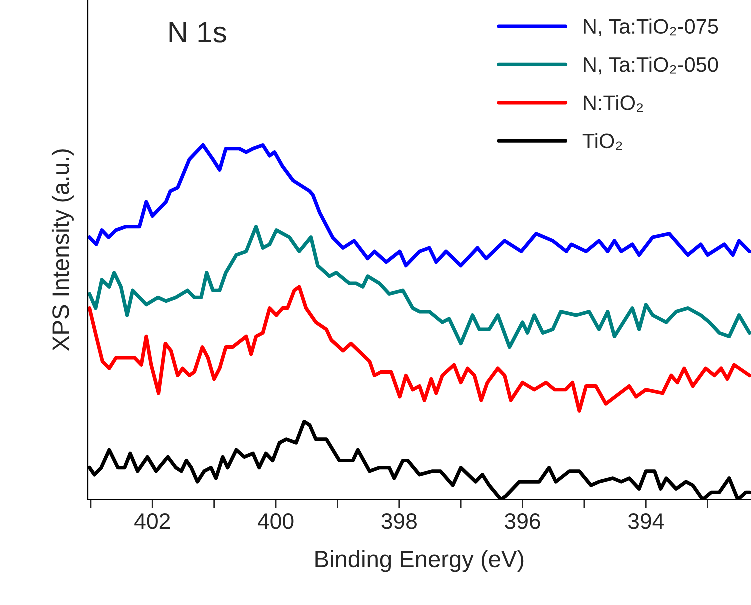 This screenshot has height=605, width=751. Describe the element at coordinates (152, 522) in the screenshot. I see `x-tick-label: 402` at that location.